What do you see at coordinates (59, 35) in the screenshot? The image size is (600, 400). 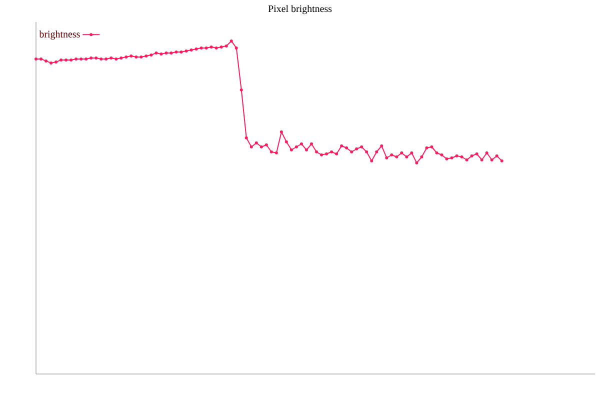 I see `legend-label: brightness` at bounding box center [59, 35].